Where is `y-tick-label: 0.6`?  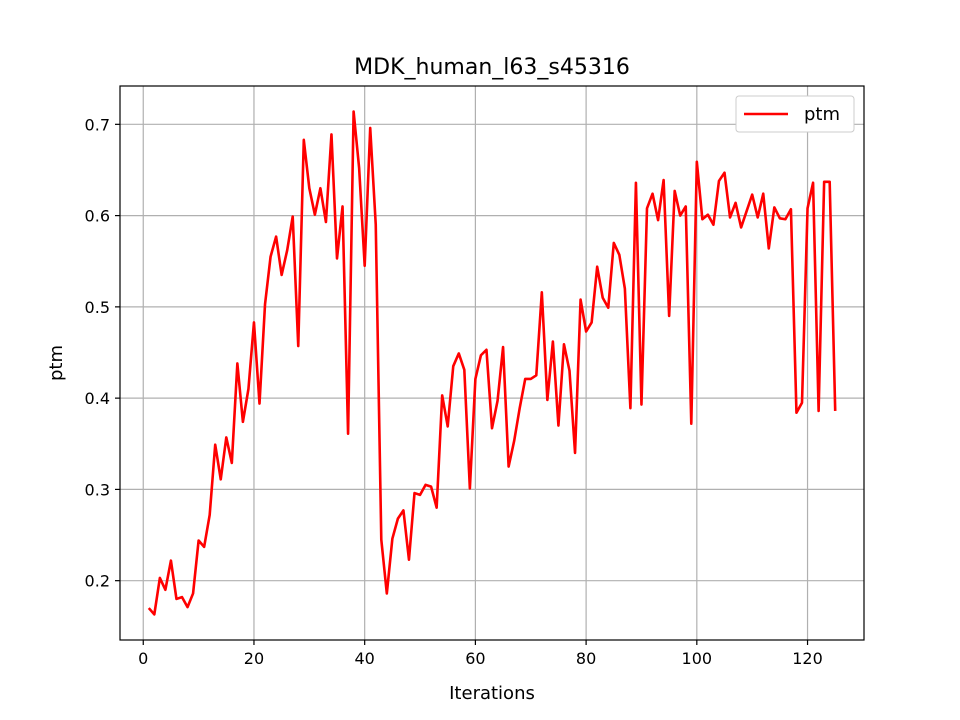
y-tick-label: 0.6 is located at coordinates (97, 216).